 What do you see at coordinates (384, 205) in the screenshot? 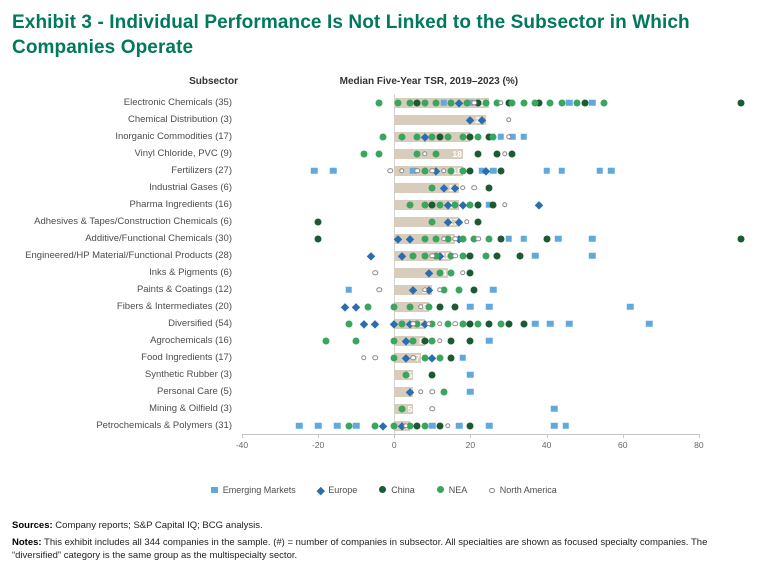
I see `chart-row: Pharma Ingredients (16) 17` at bounding box center [384, 205].